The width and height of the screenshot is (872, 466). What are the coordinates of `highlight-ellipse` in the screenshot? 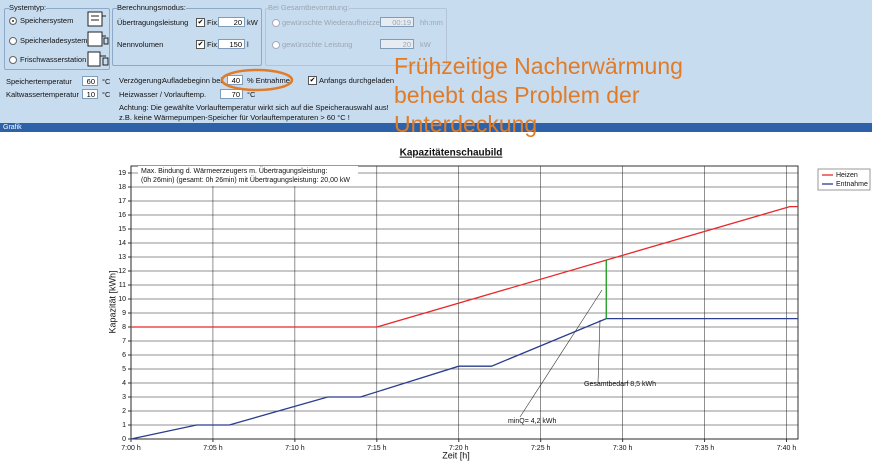 It's located at (257, 80).